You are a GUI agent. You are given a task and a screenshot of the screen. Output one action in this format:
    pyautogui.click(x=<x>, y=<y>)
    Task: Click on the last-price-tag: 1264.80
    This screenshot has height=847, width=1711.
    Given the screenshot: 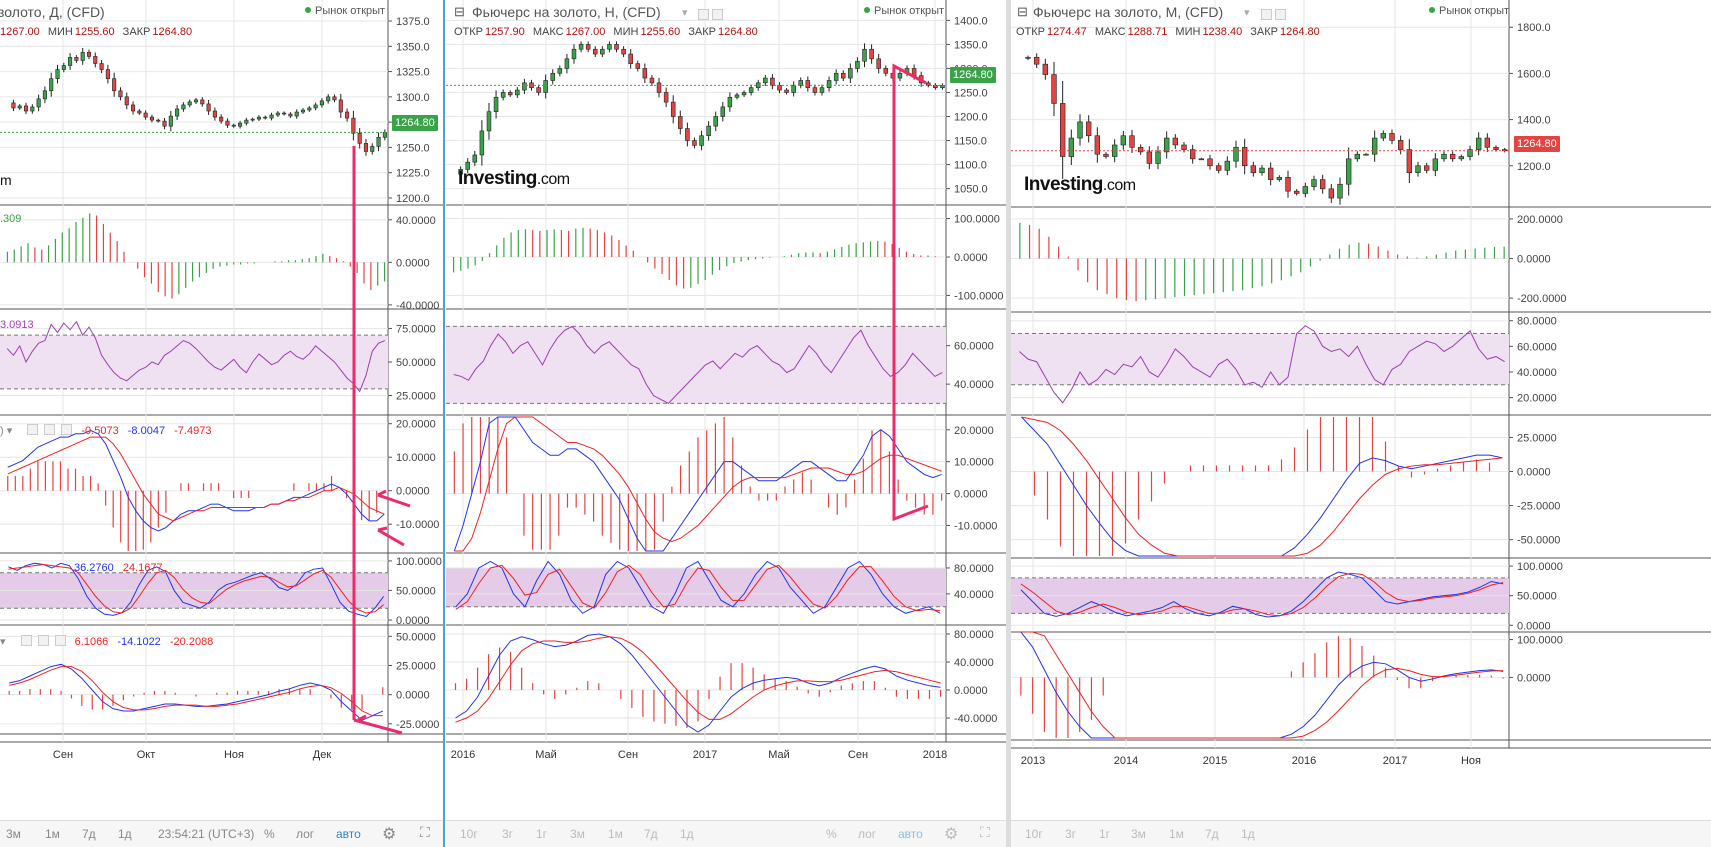 What is the action you would take?
    pyautogui.click(x=973, y=75)
    